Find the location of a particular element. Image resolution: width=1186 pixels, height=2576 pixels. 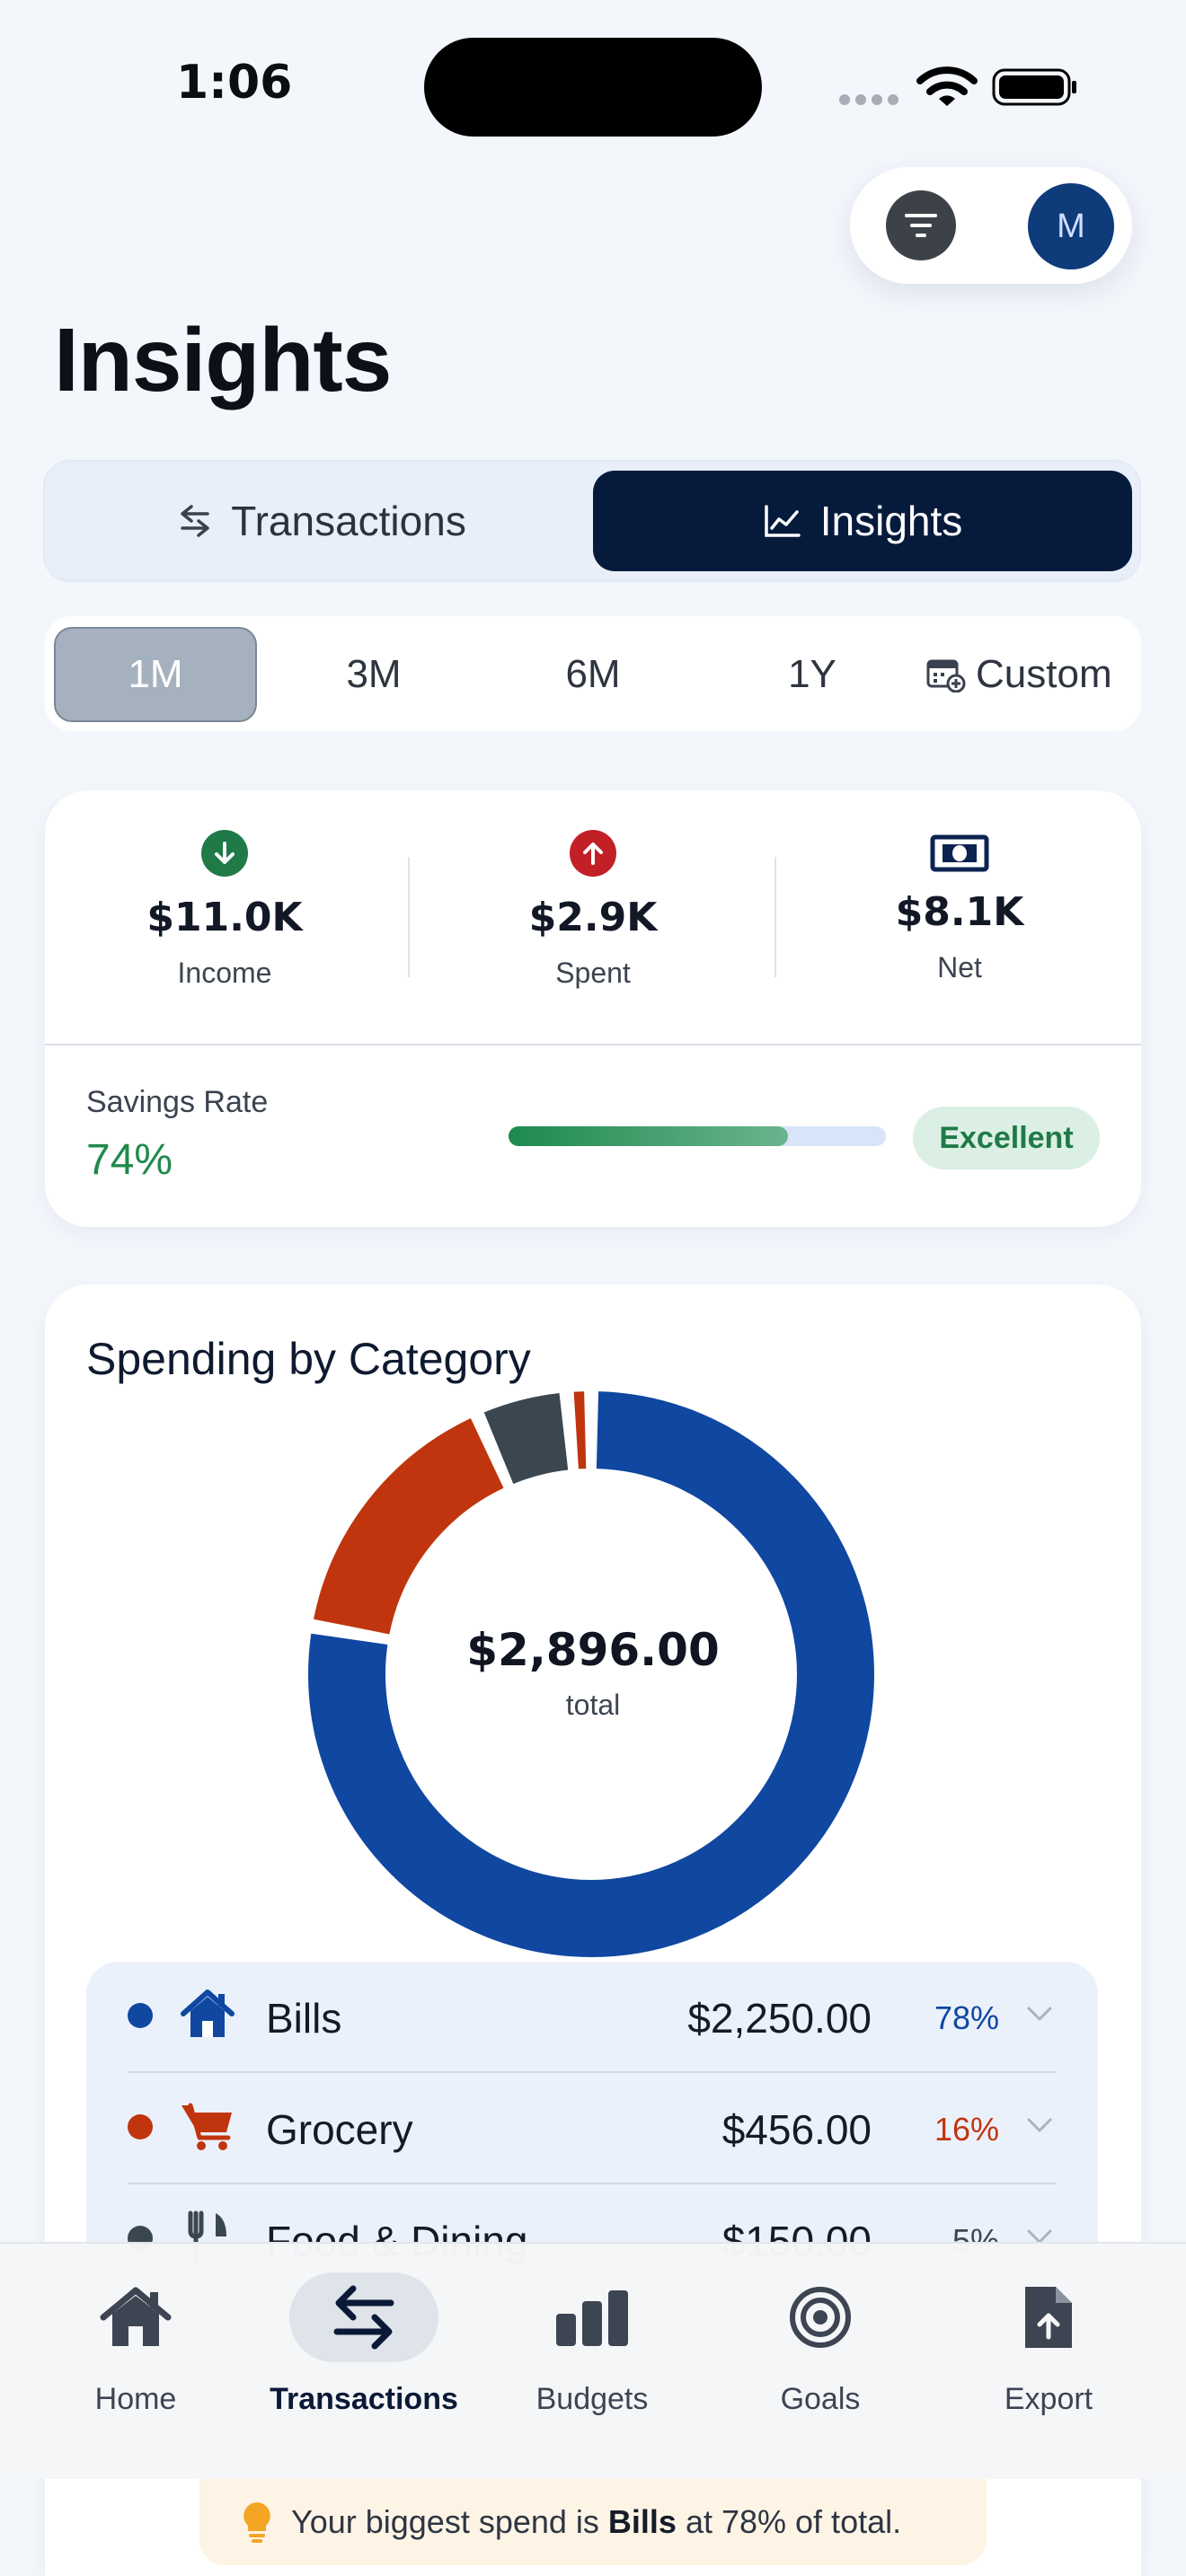

spent-value: $2.9K is located at coordinates (593, 917).